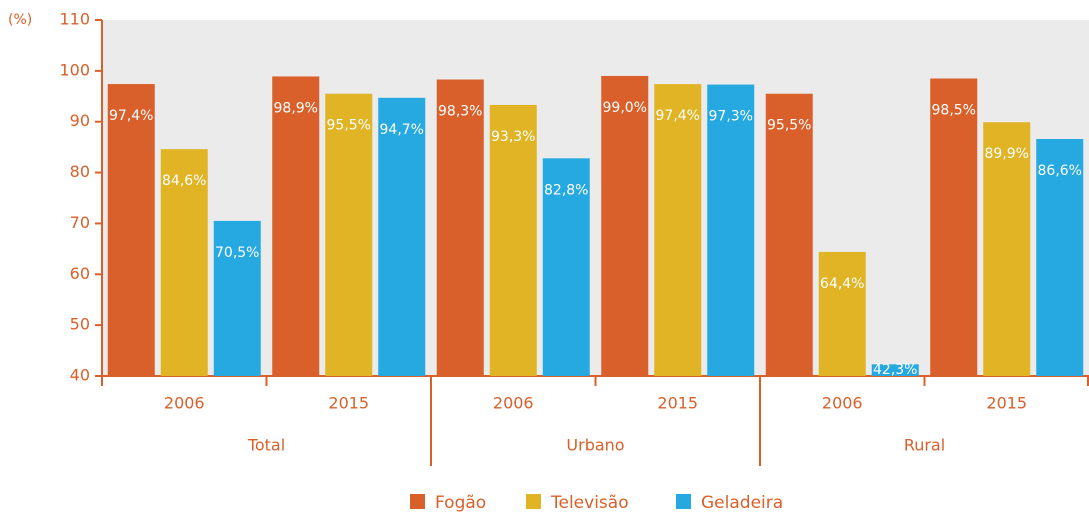  What do you see at coordinates (80, 222) in the screenshot?
I see `y-tick-label: 70` at bounding box center [80, 222].